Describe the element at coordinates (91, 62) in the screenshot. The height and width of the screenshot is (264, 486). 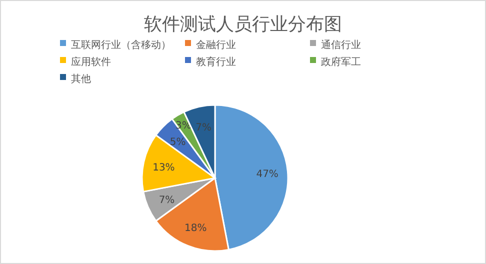
I see `legend-label: 应用软件` at that location.